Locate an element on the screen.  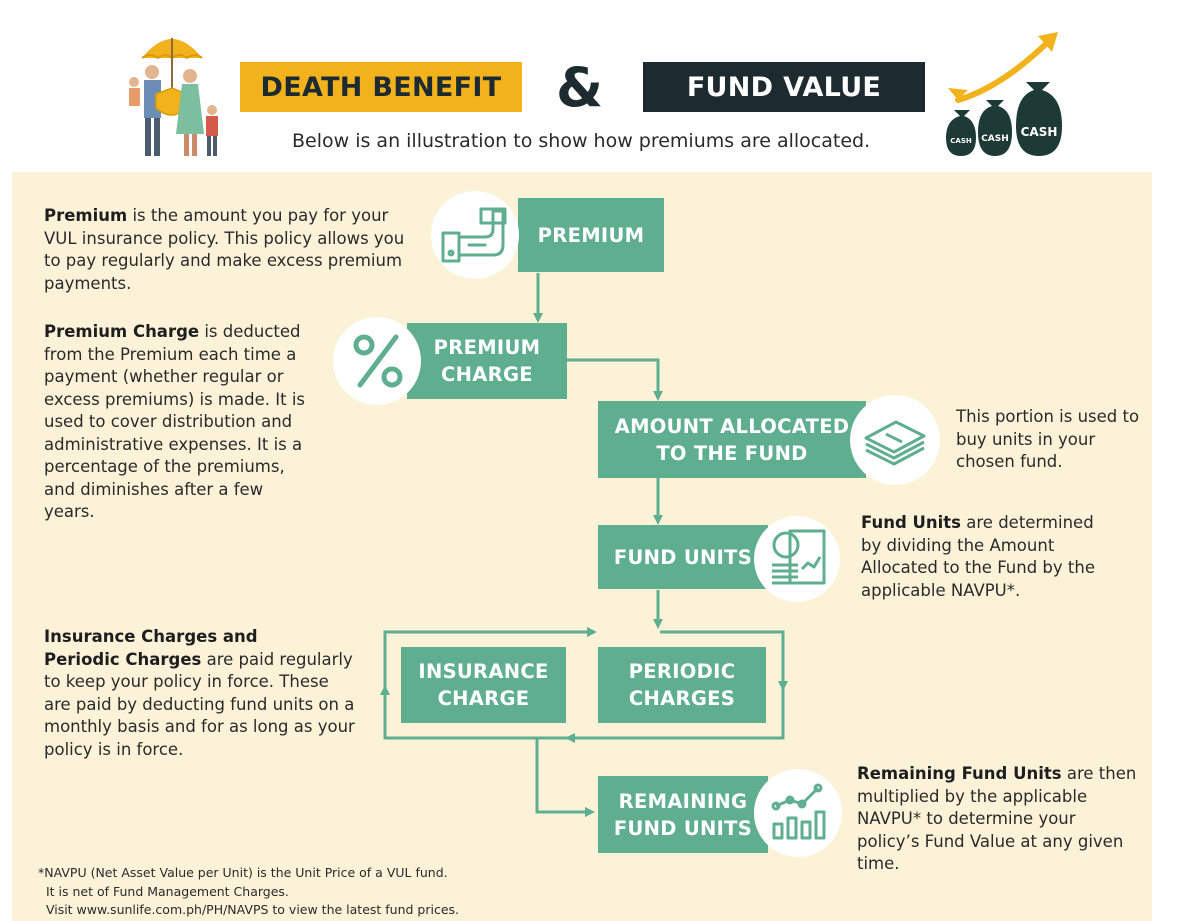
fund-value-label: FUND VALUE is located at coordinates (784, 87).